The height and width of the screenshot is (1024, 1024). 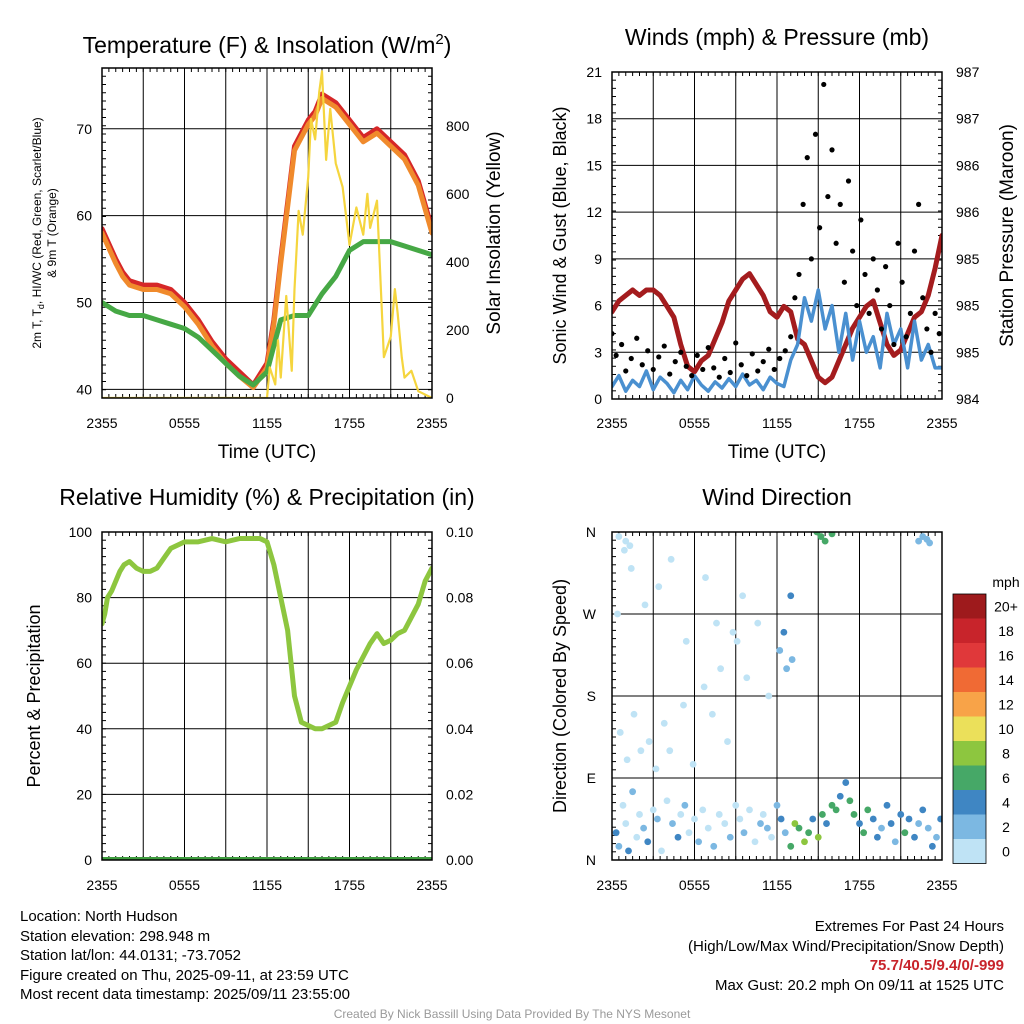 I want to click on legend-label: 2, so click(x=1006, y=827).